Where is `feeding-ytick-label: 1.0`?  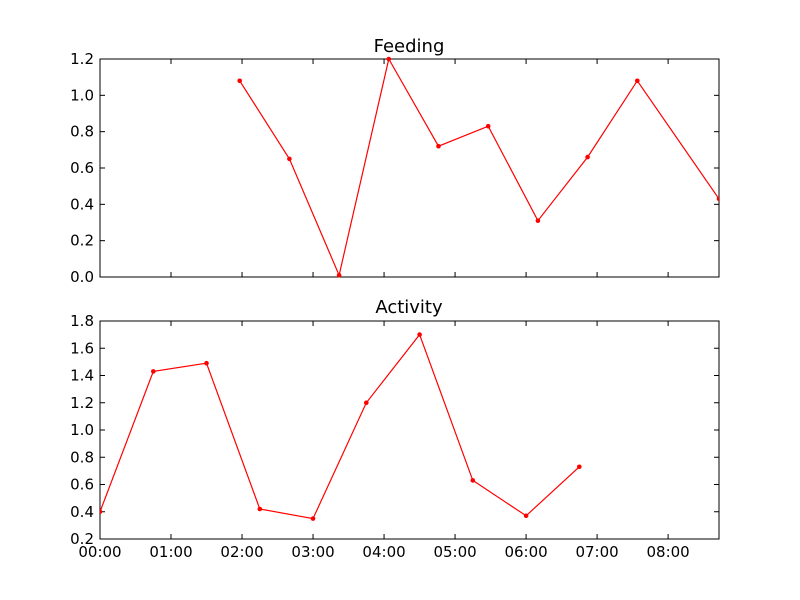 feeding-ytick-label: 1.0 is located at coordinates (82, 95).